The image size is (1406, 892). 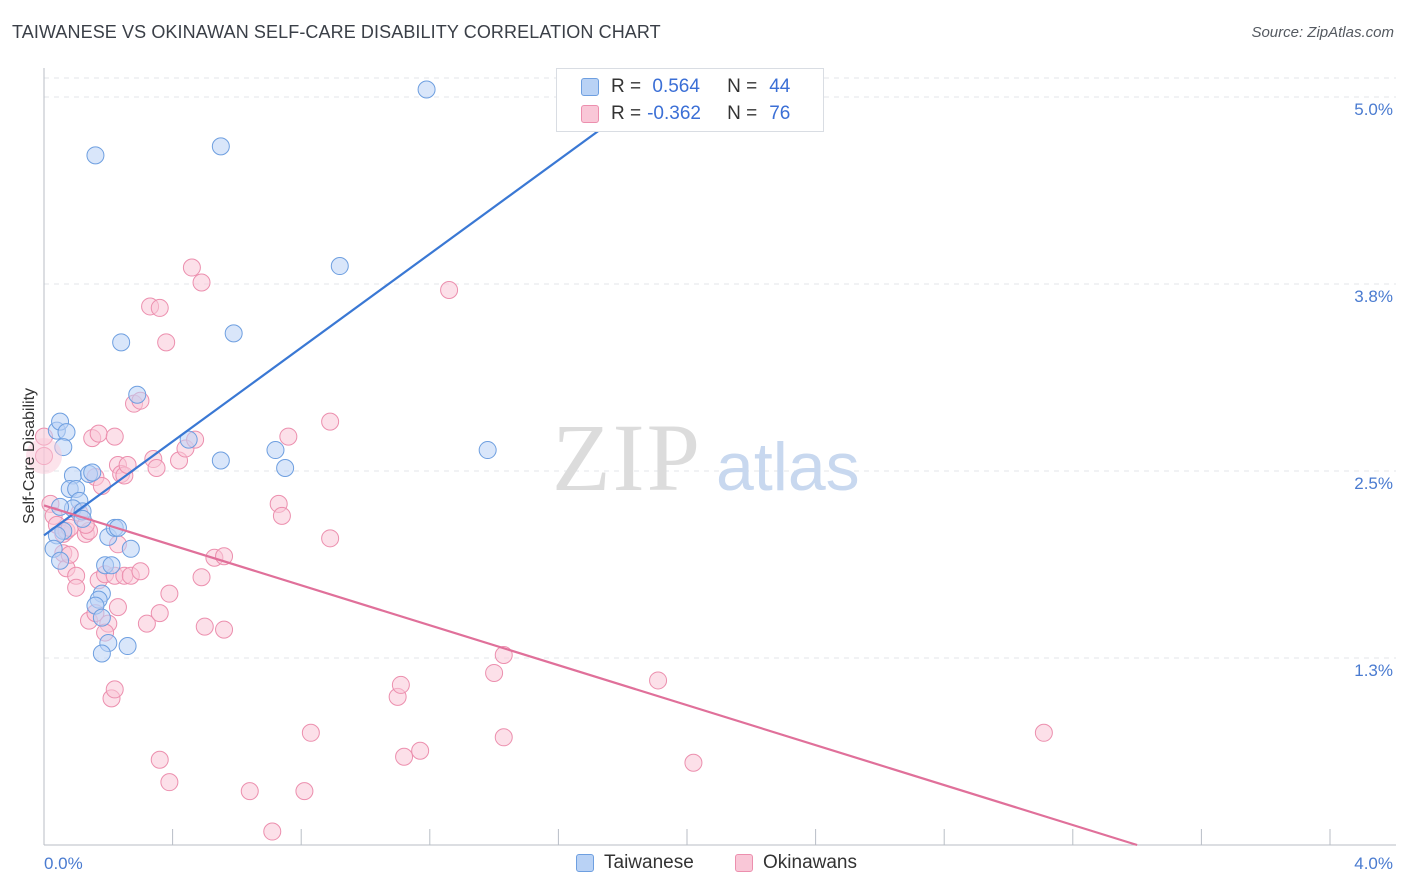 I want to click on y-tick-label: 1.3%, so click(x=1373, y=670).